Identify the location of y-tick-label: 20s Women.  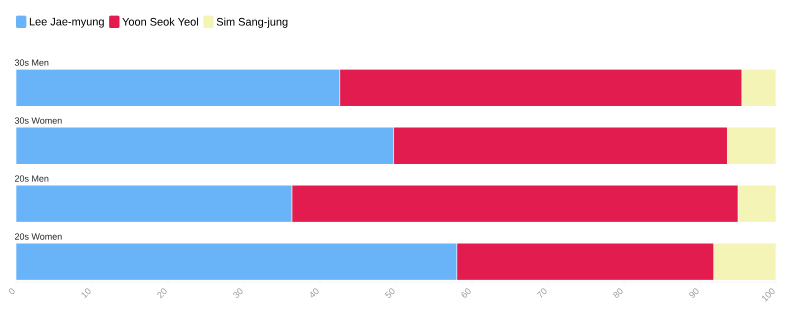
(38, 236).